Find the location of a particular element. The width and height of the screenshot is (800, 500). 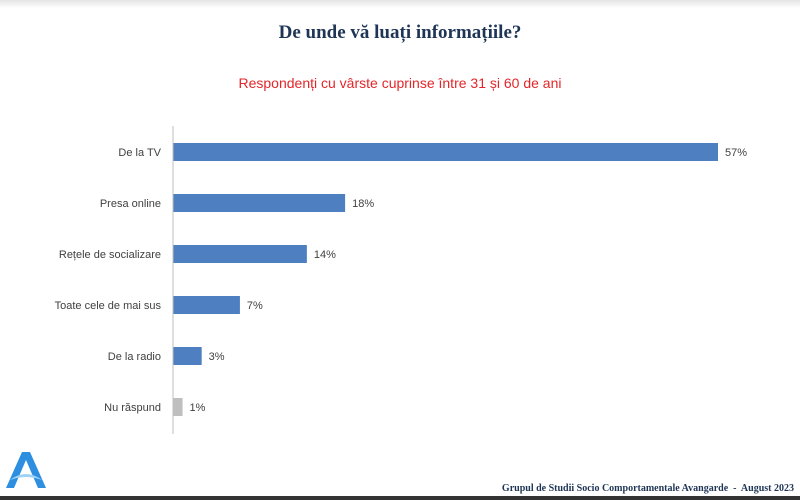

category-label: De la TV is located at coordinates (139, 153).